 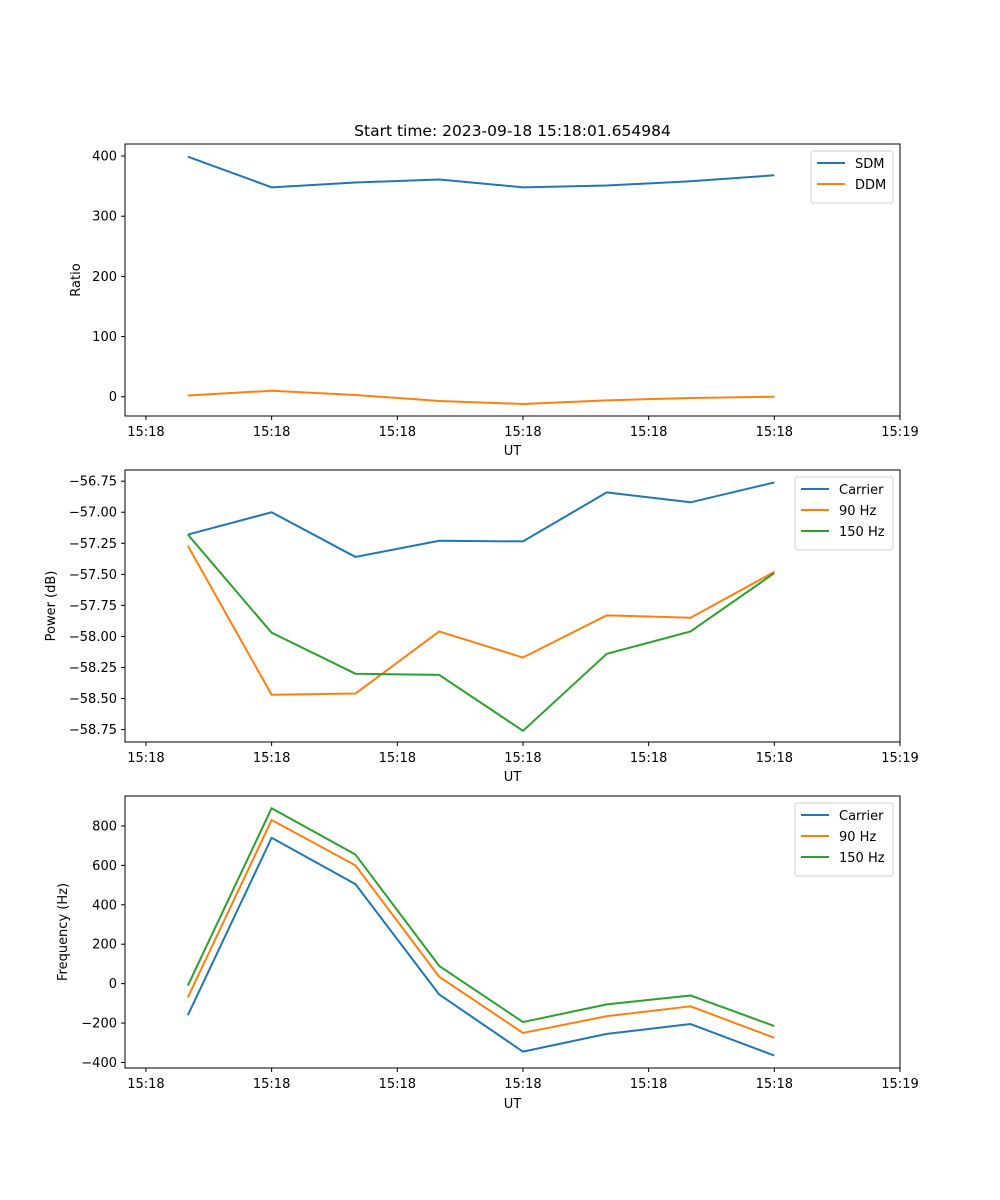 What do you see at coordinates (870, 185) in the screenshot?
I see `legend-label: DDM` at bounding box center [870, 185].